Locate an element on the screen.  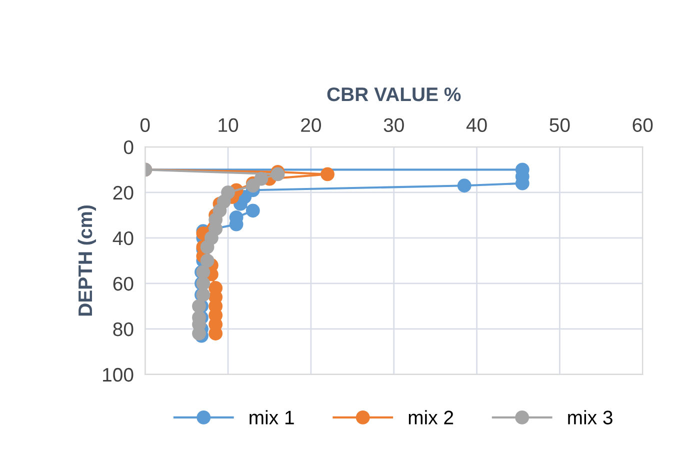
y-tick-label: 20 is located at coordinates (123, 193).